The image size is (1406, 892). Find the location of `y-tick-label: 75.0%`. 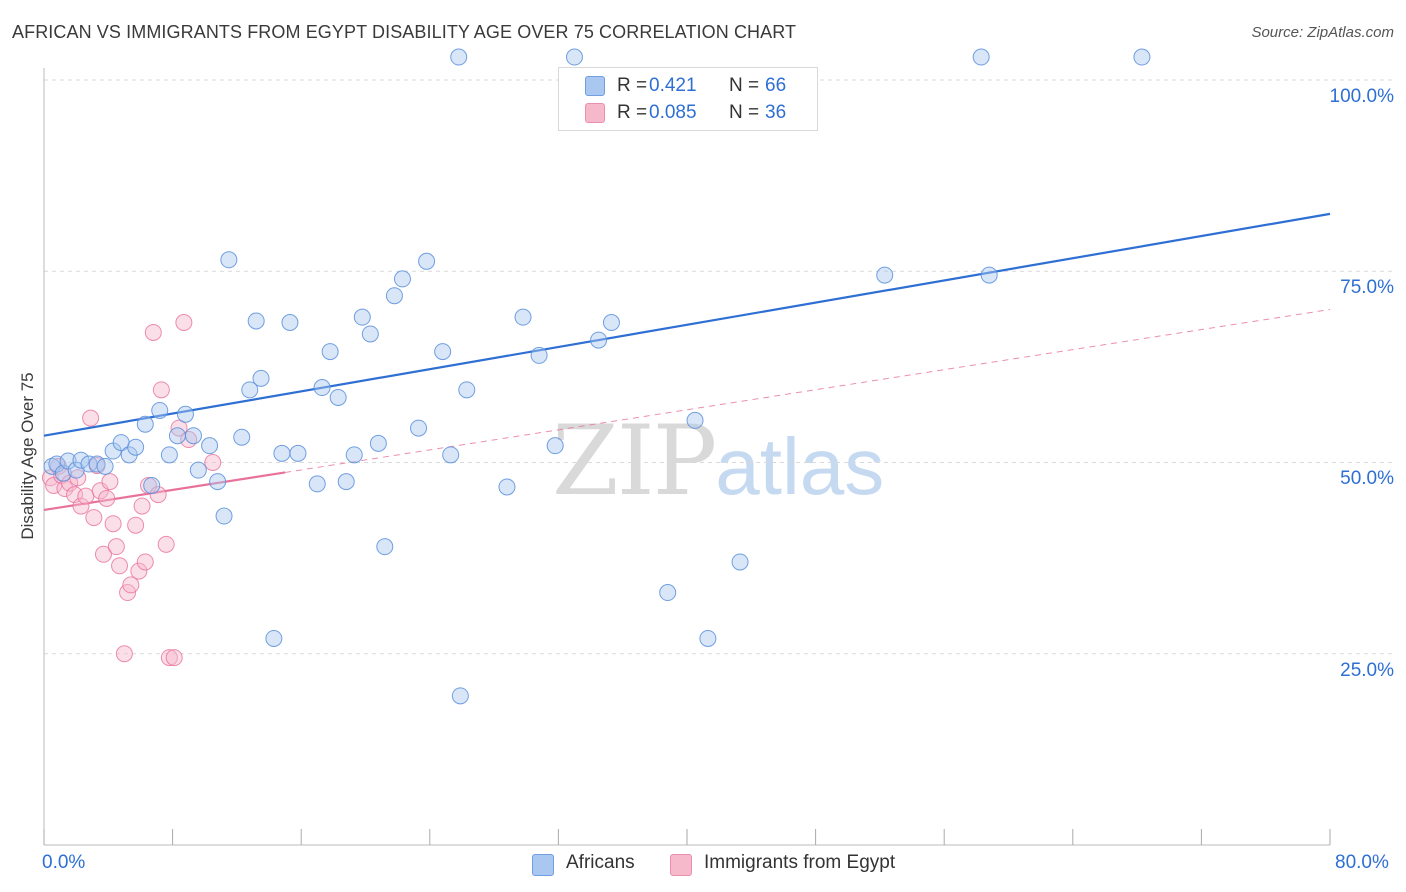

y-tick-label: 75.0% is located at coordinates (1367, 287).